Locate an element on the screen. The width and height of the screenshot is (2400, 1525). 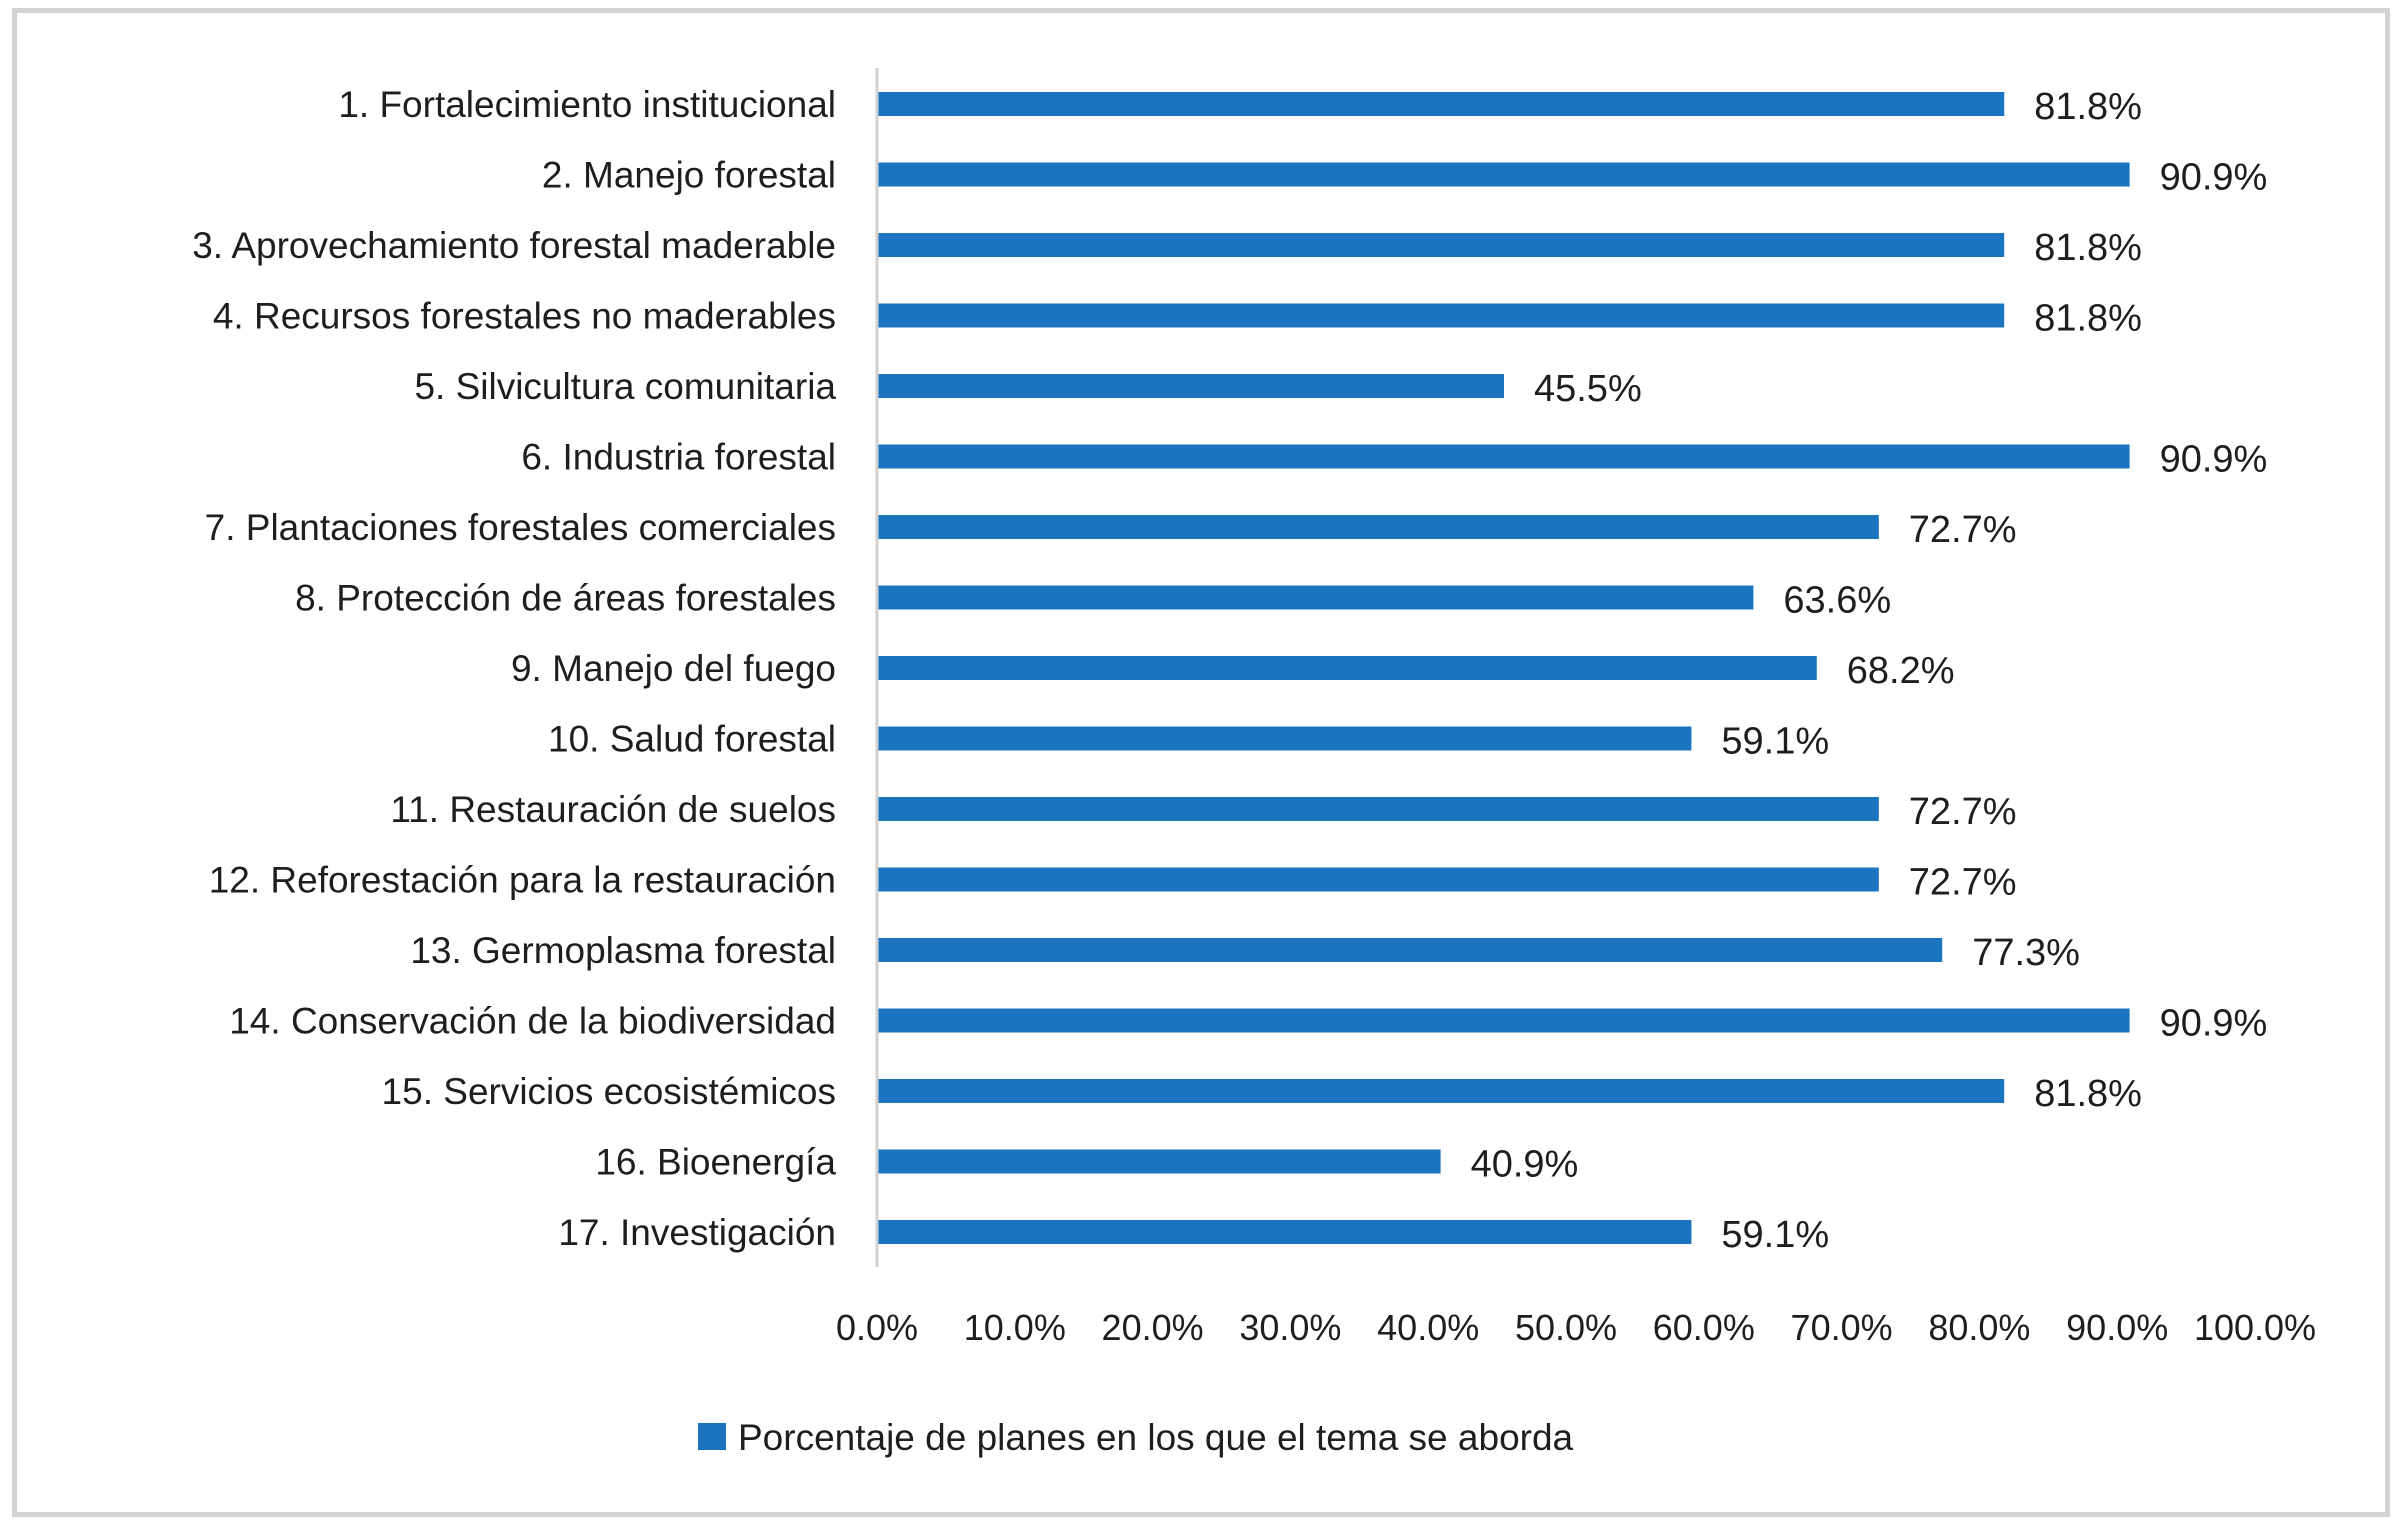
category-label: 7. Plantaciones forestales comerciales is located at coordinates (520, 527).